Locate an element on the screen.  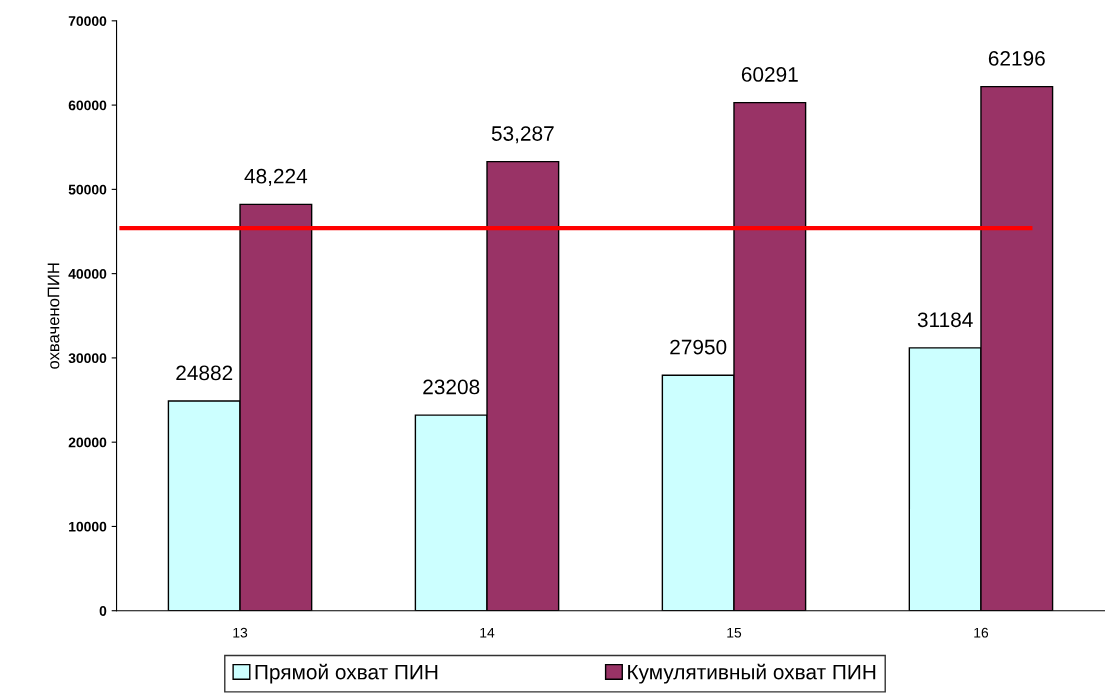
y-tick-label: 40000 is located at coordinates (87, 273).